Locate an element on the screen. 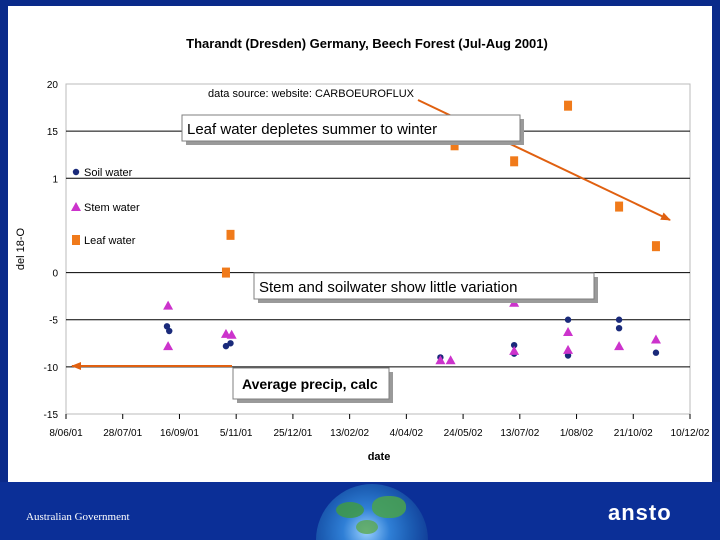 The height and width of the screenshot is (540, 720). y-tick-label: 1 is located at coordinates (55, 179).